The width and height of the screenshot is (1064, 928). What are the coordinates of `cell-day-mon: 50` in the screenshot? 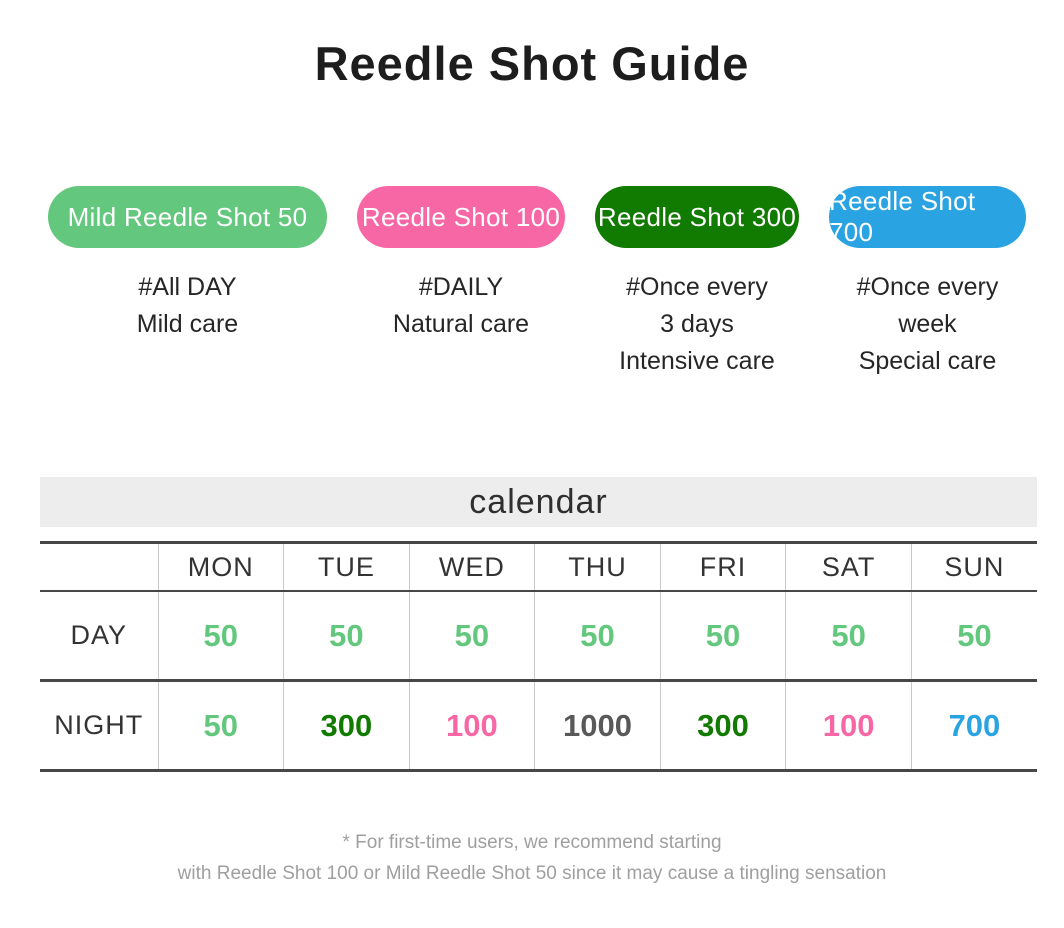 It's located at (220, 636).